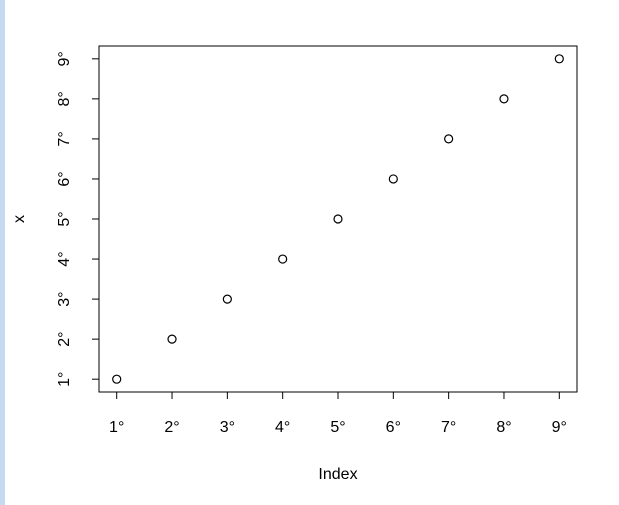  What do you see at coordinates (337, 427) in the screenshot?
I see `x-tick-label: 5°` at bounding box center [337, 427].